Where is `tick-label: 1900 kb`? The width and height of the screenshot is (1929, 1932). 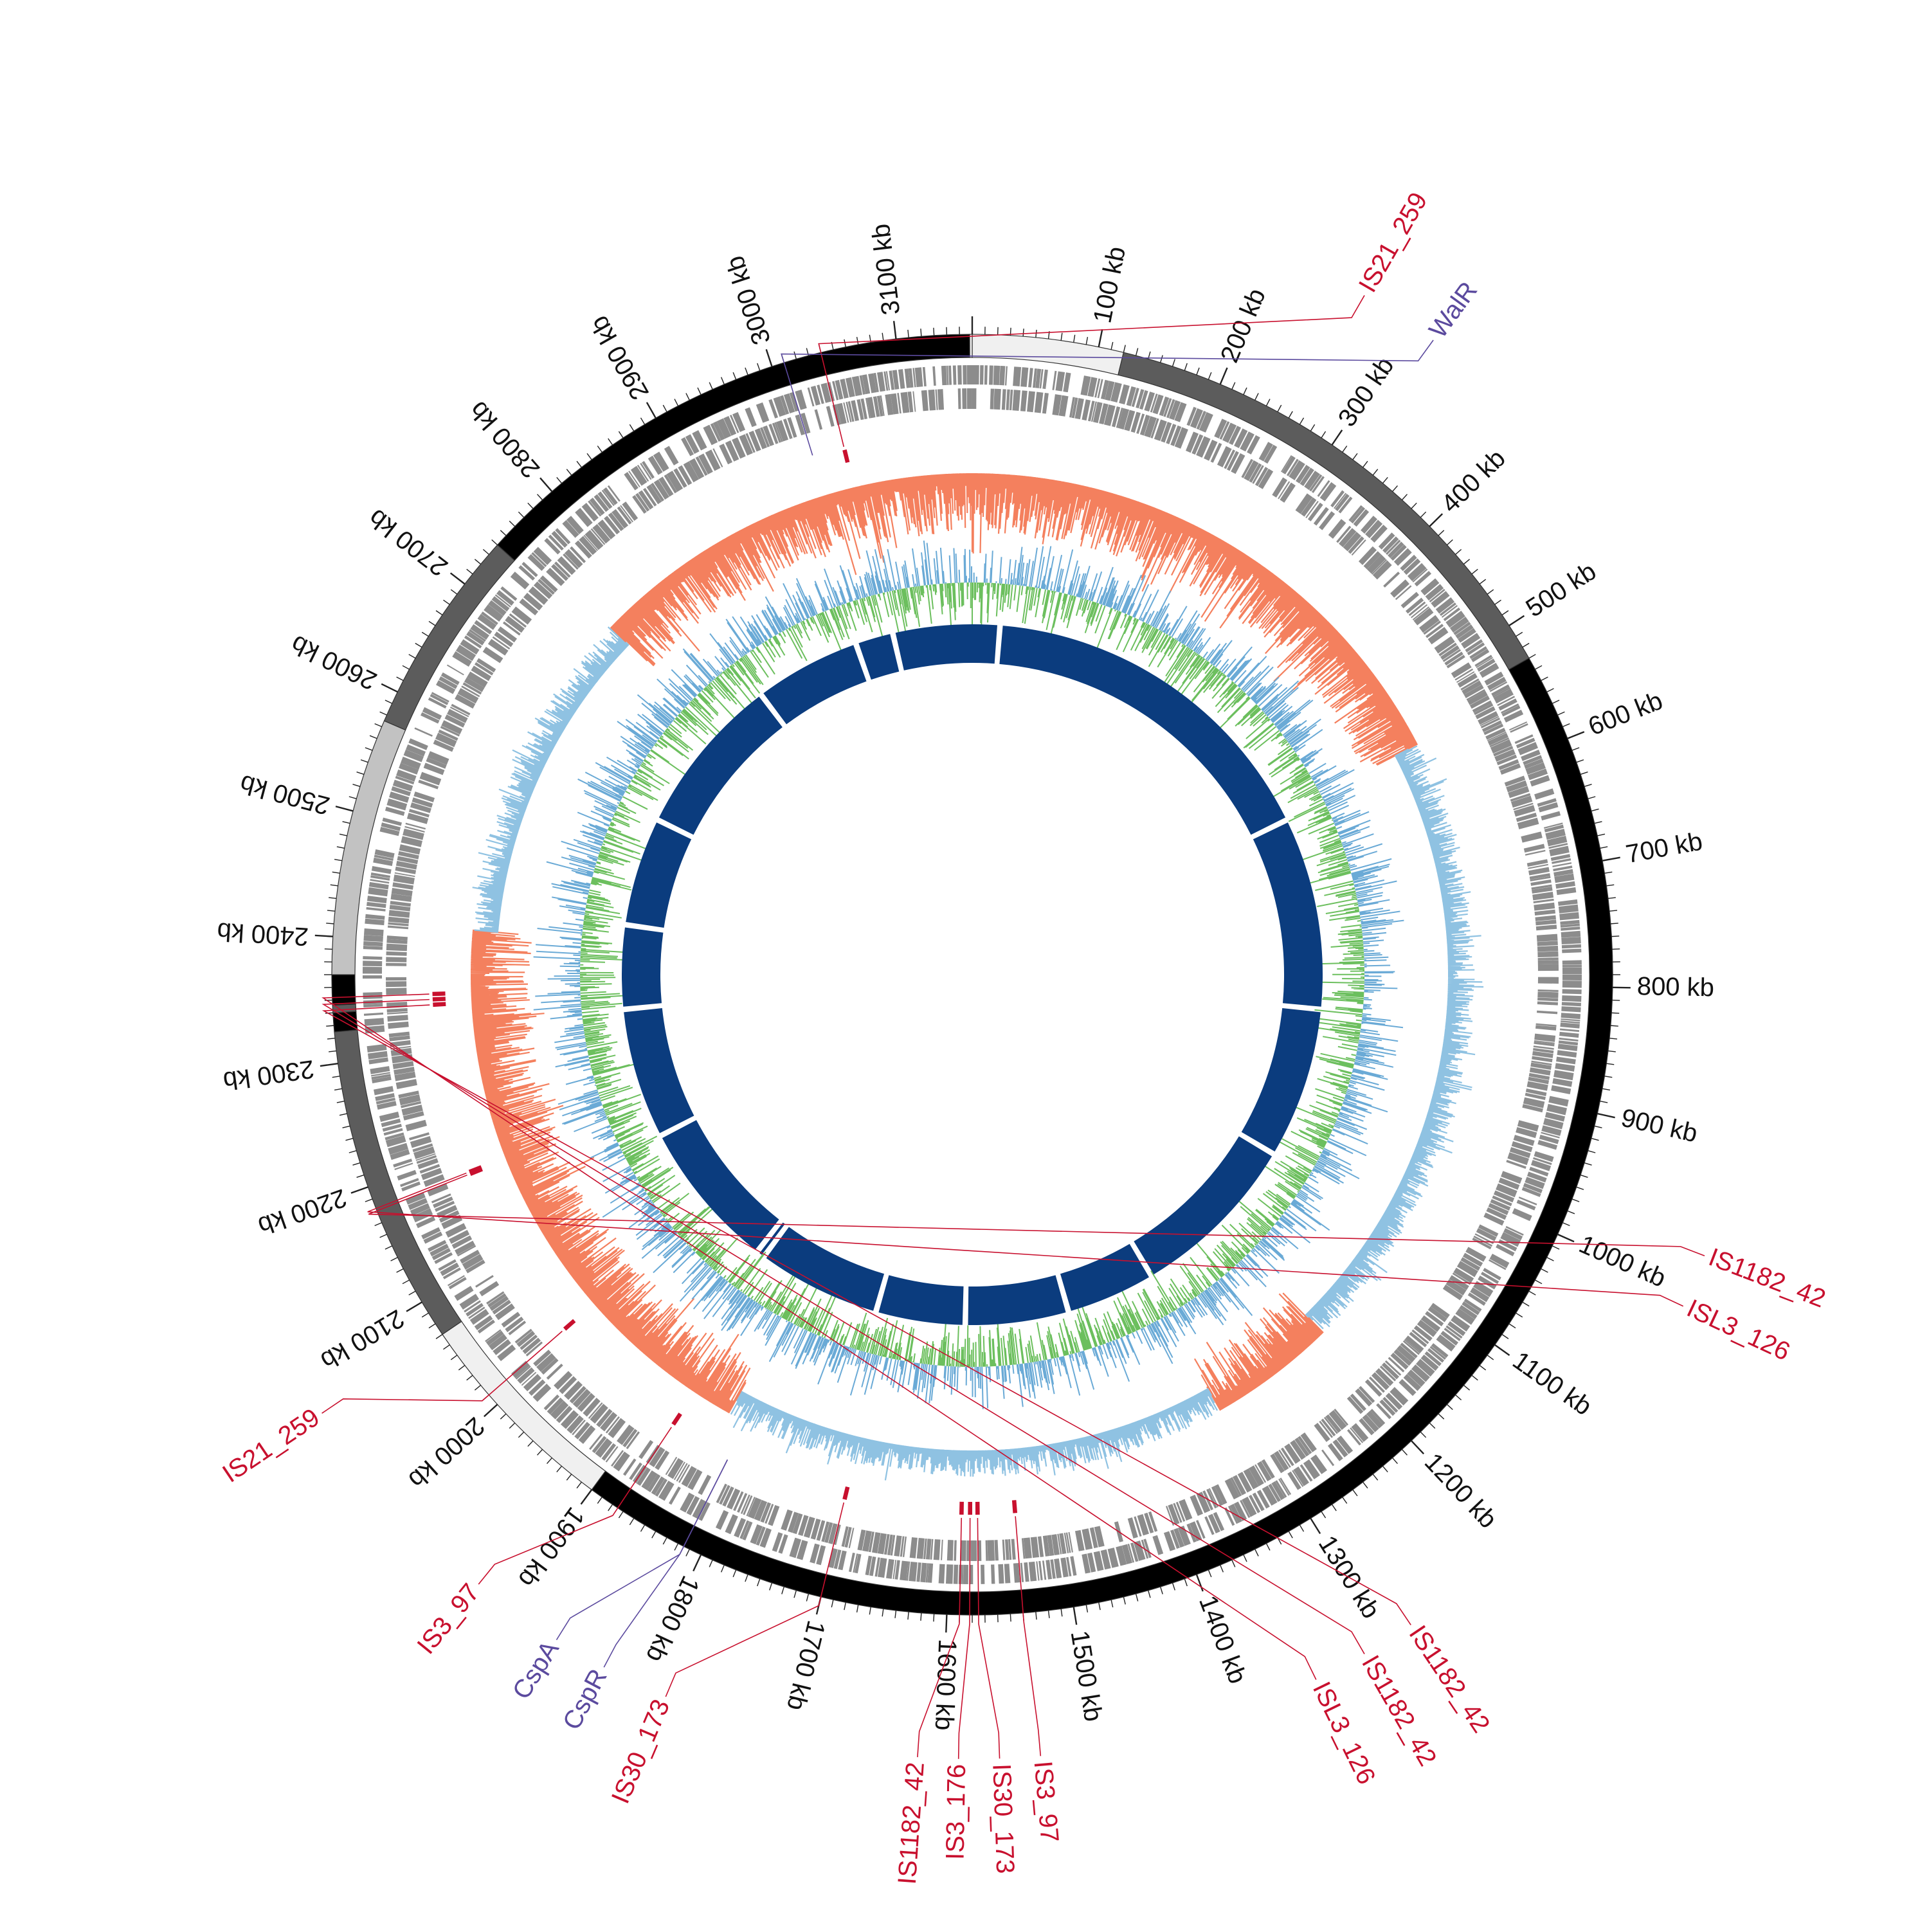
tick-label: 1900 kb is located at coordinates (551, 1547).